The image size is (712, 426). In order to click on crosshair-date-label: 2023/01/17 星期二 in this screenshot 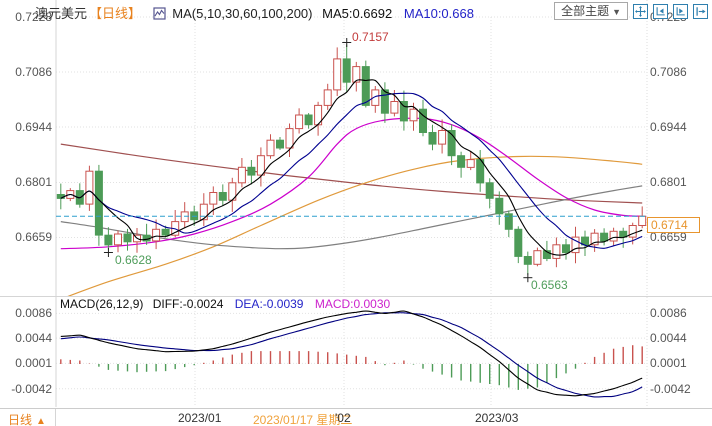, I will do `click(303, 419)`.